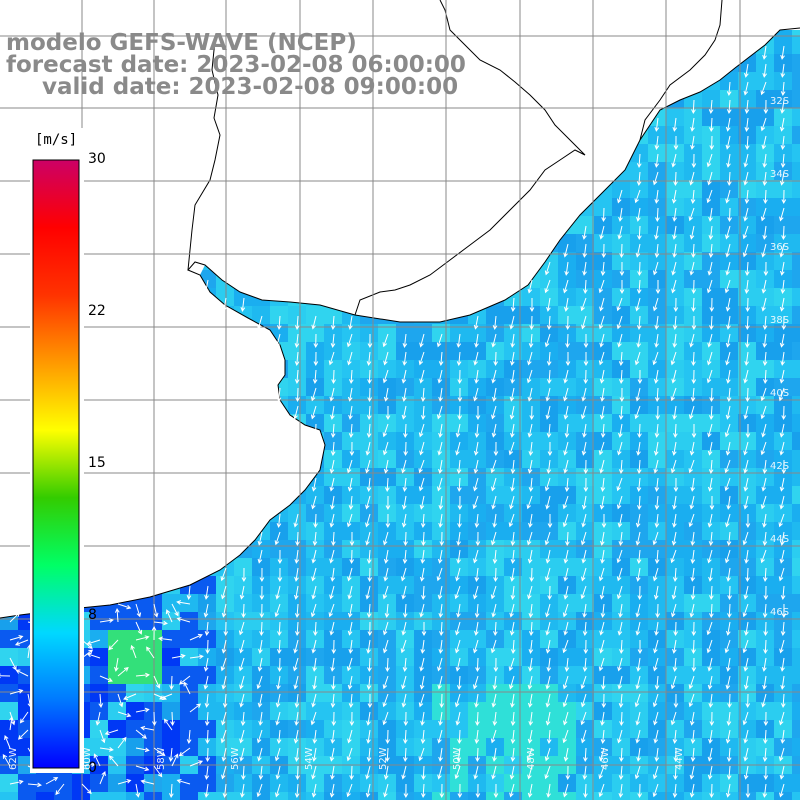 Image resolution: width=800 pixels, height=800 pixels. I want to click on longitude-label: 46W, so click(605, 758).